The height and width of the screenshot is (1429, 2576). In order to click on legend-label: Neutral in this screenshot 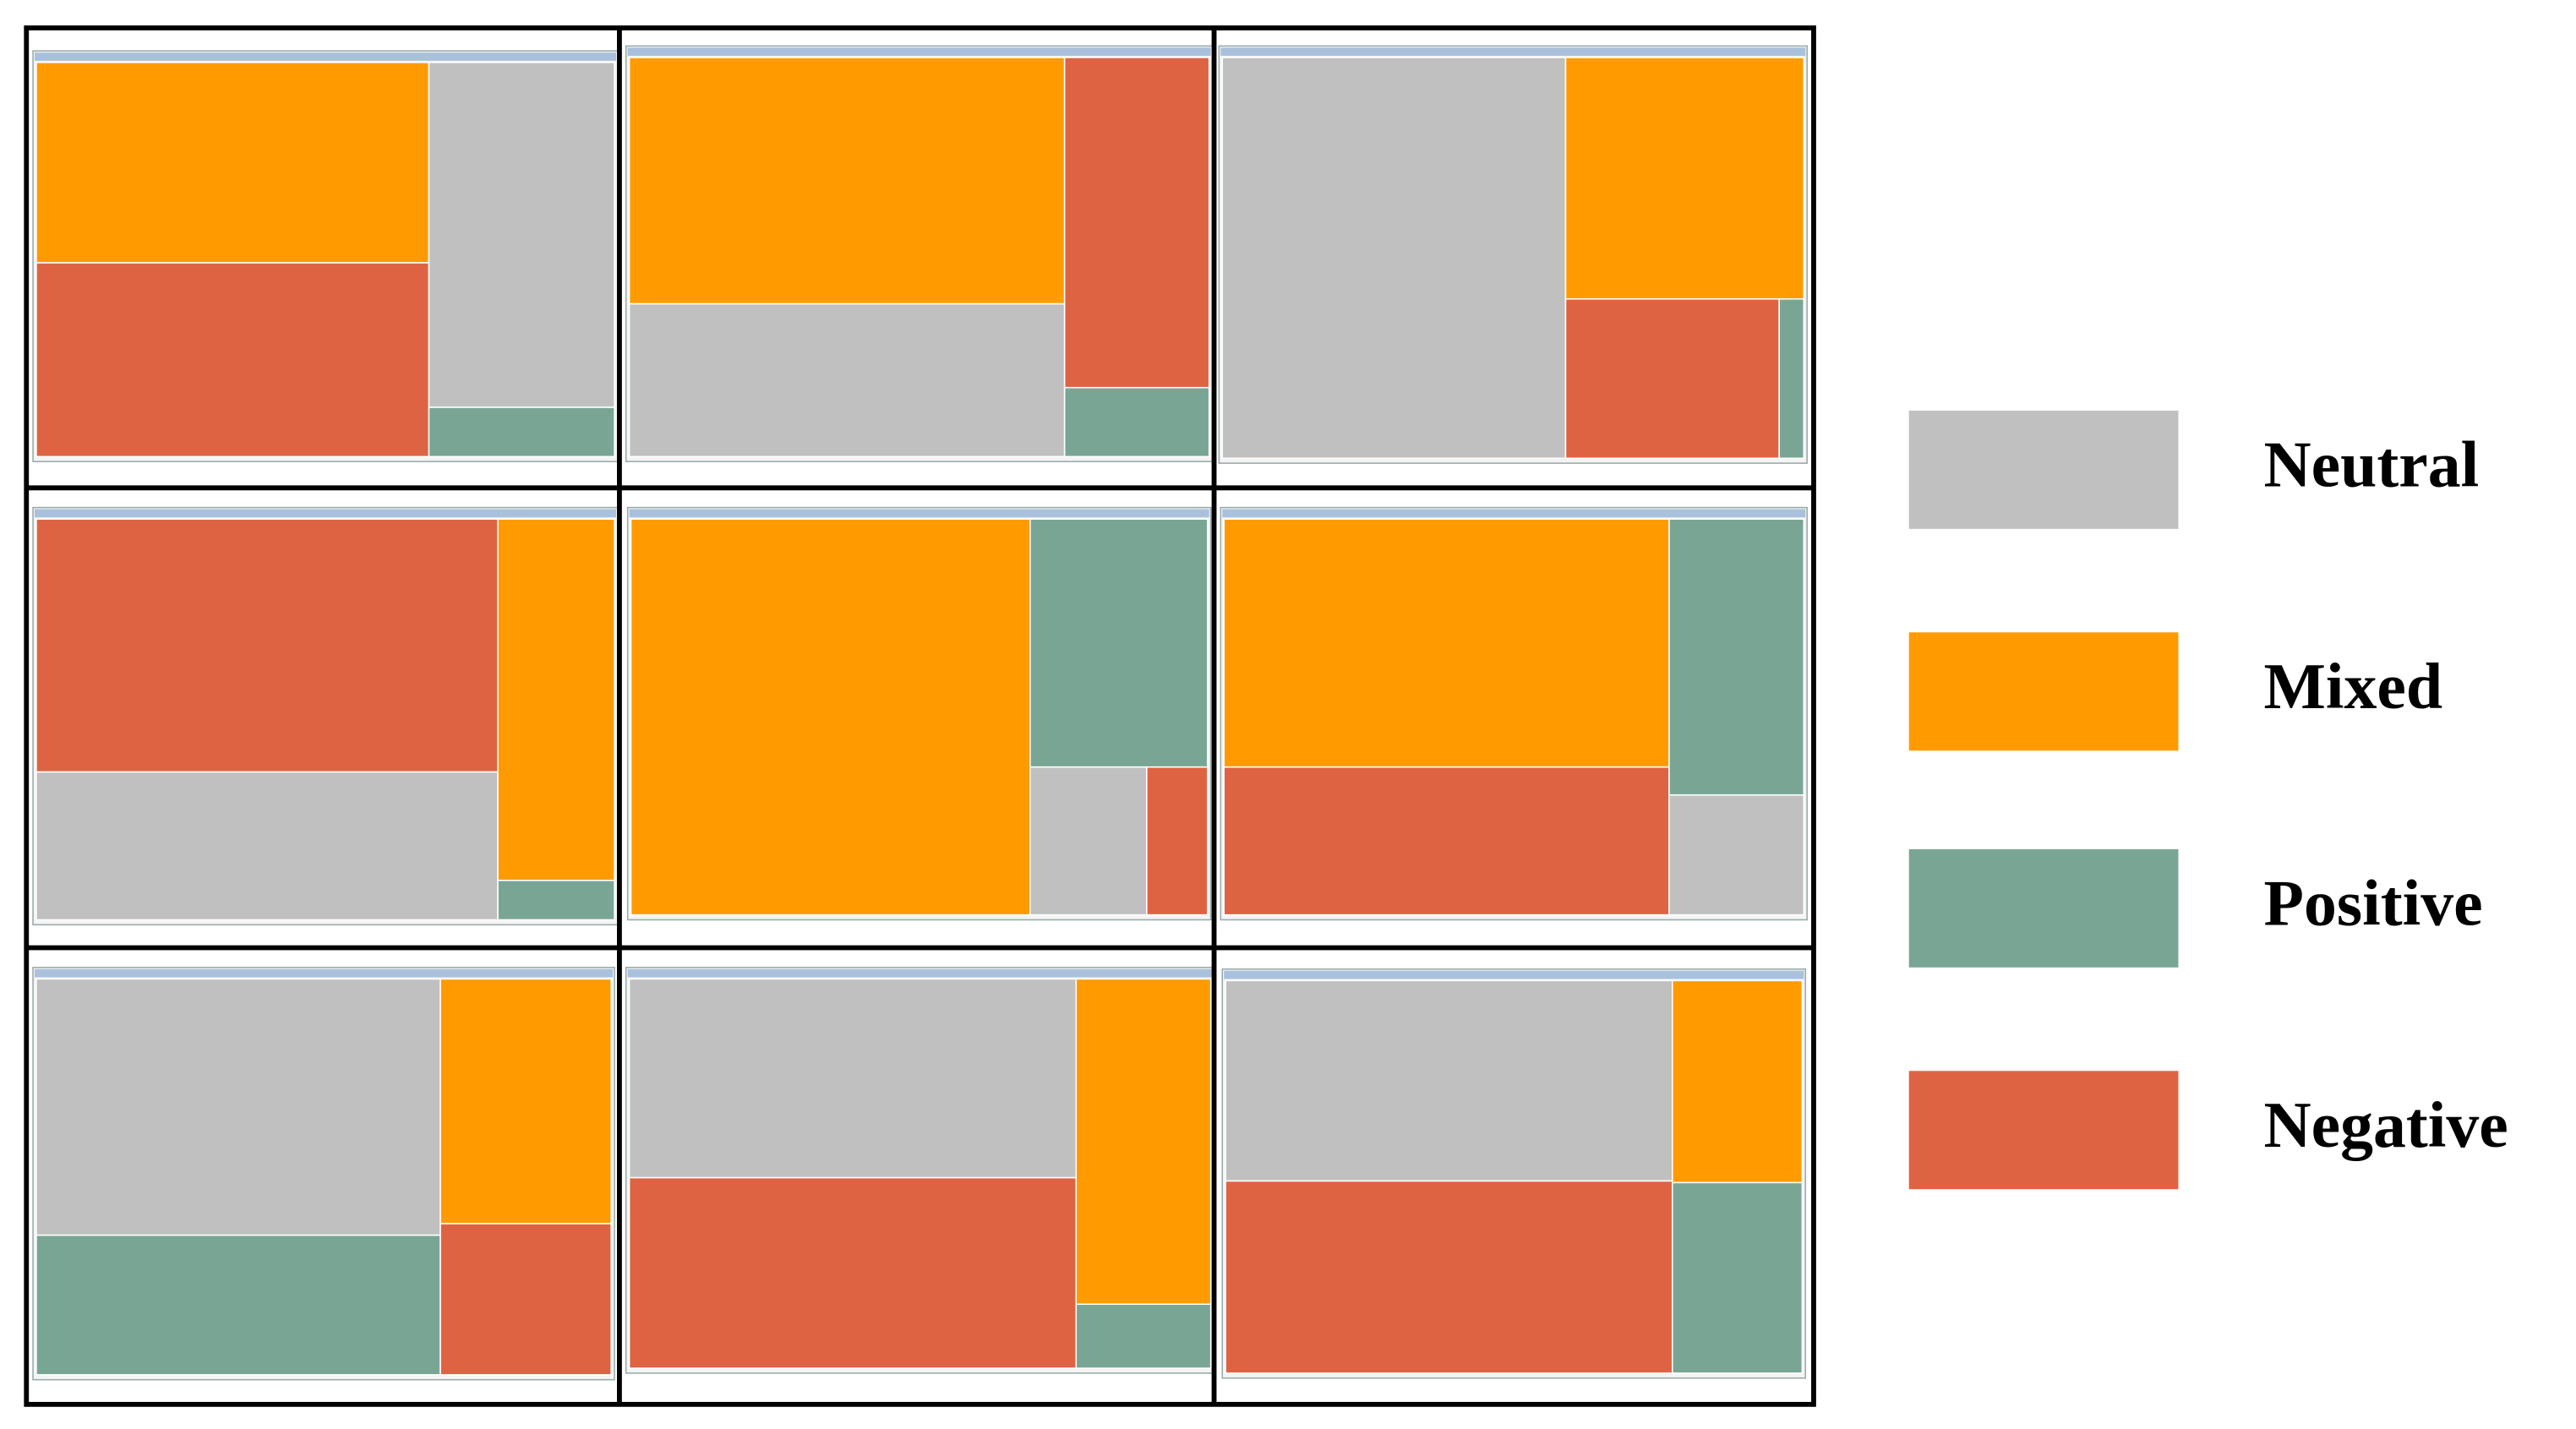, I will do `click(2372, 464)`.